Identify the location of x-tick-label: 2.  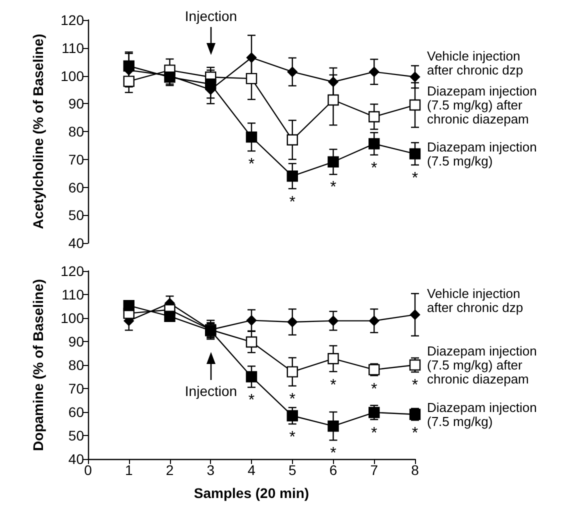
(170, 470).